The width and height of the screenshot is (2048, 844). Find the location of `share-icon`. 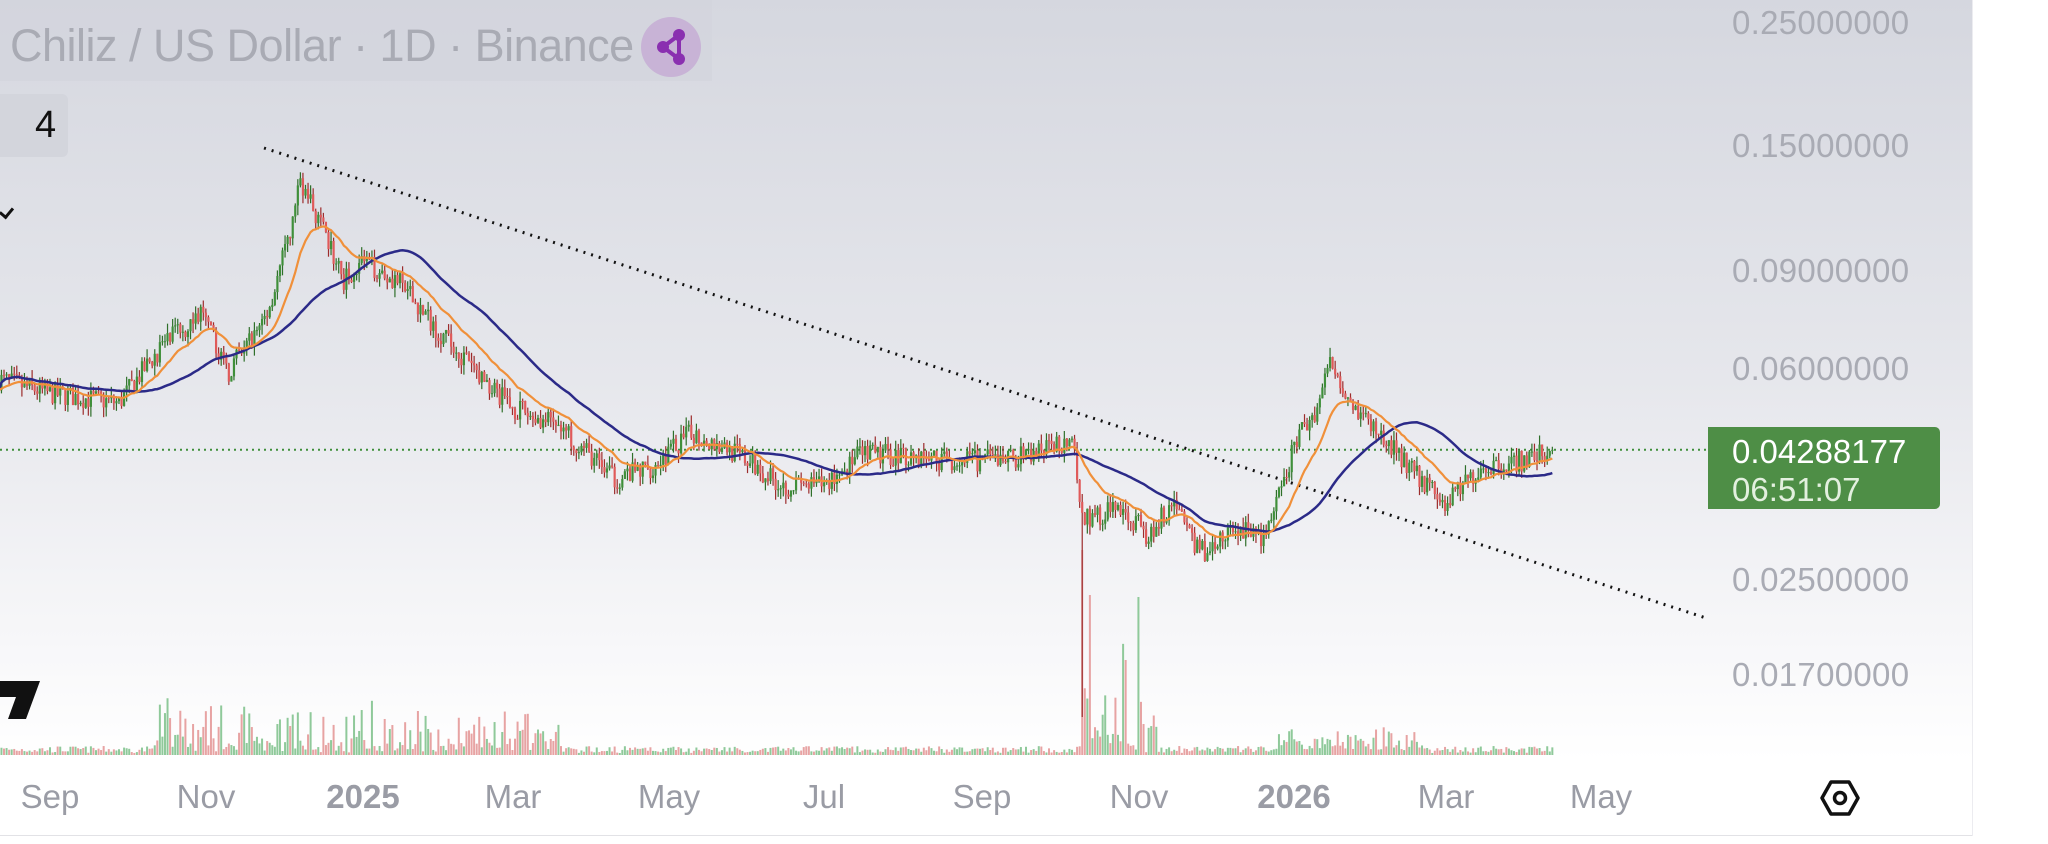

share-icon is located at coordinates (671, 47).